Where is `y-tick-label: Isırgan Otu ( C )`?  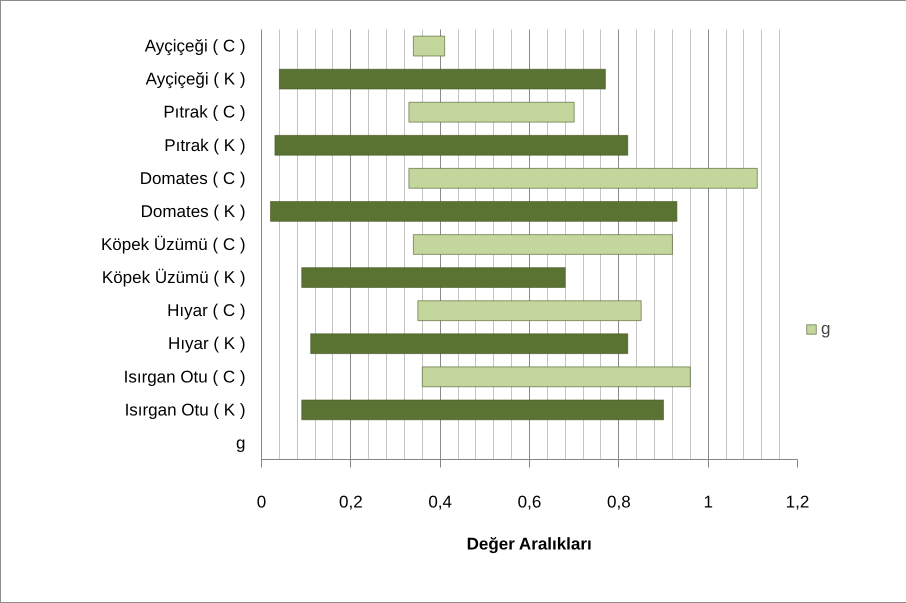 y-tick-label: Isırgan Otu ( C ) is located at coordinates (185, 376).